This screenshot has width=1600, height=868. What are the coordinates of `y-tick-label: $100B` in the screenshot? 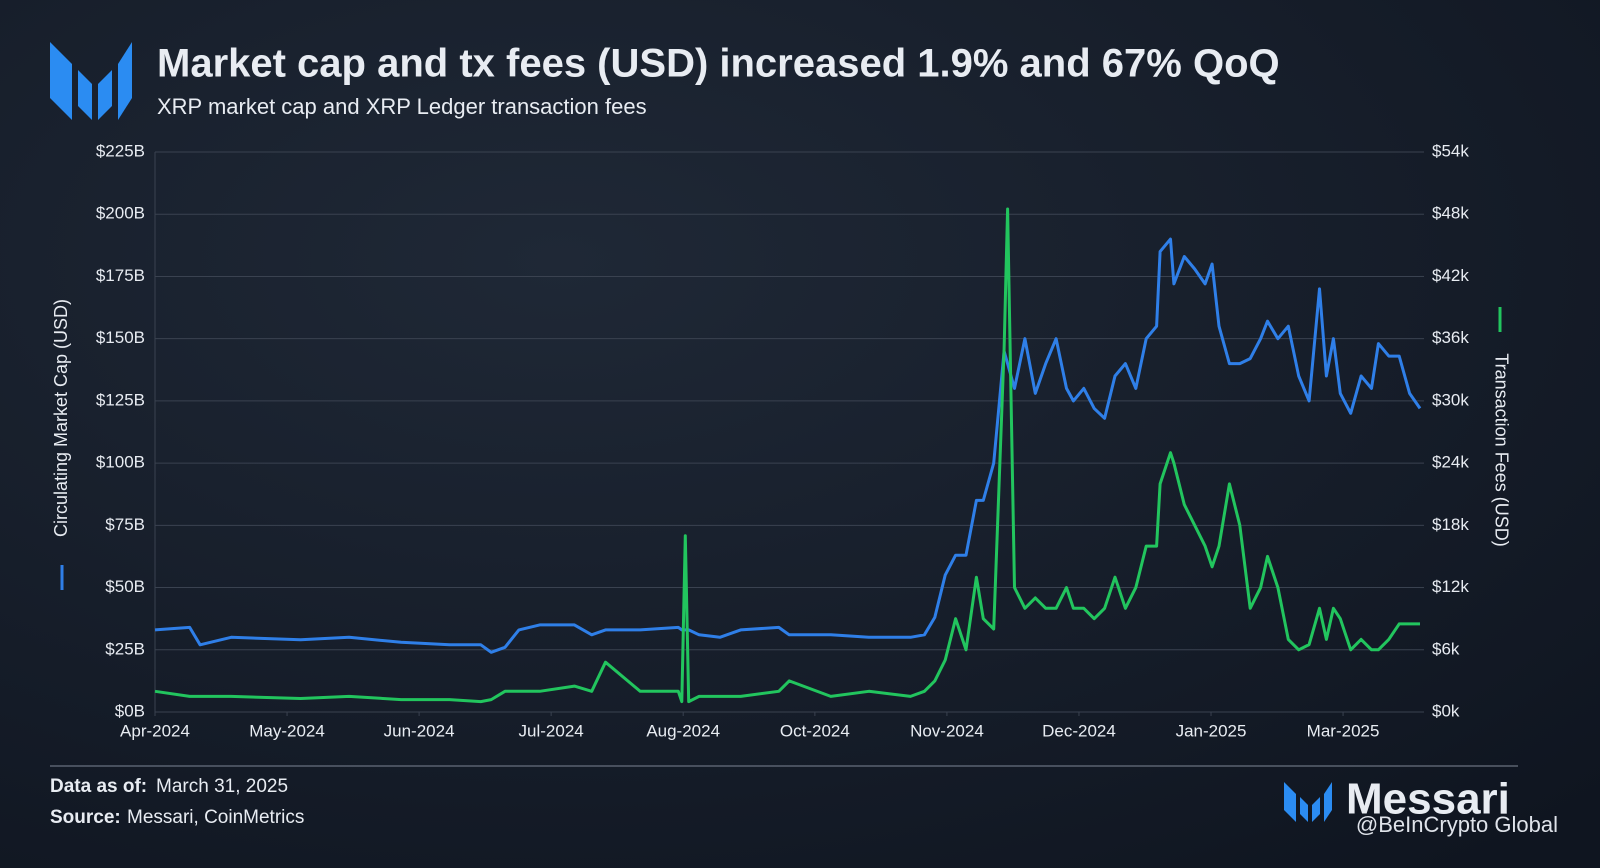 It's located at (120, 462).